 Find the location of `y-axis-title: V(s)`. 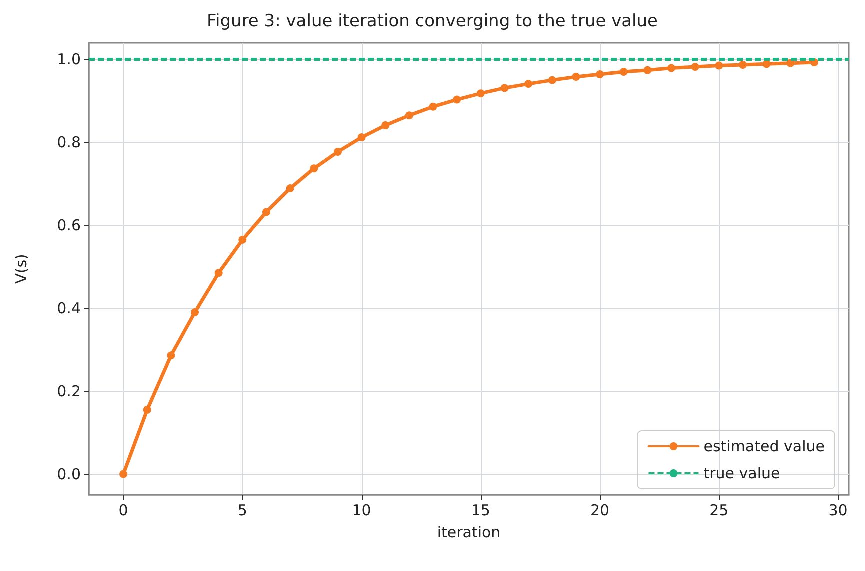

y-axis-title: V(s) is located at coordinates (21, 269).